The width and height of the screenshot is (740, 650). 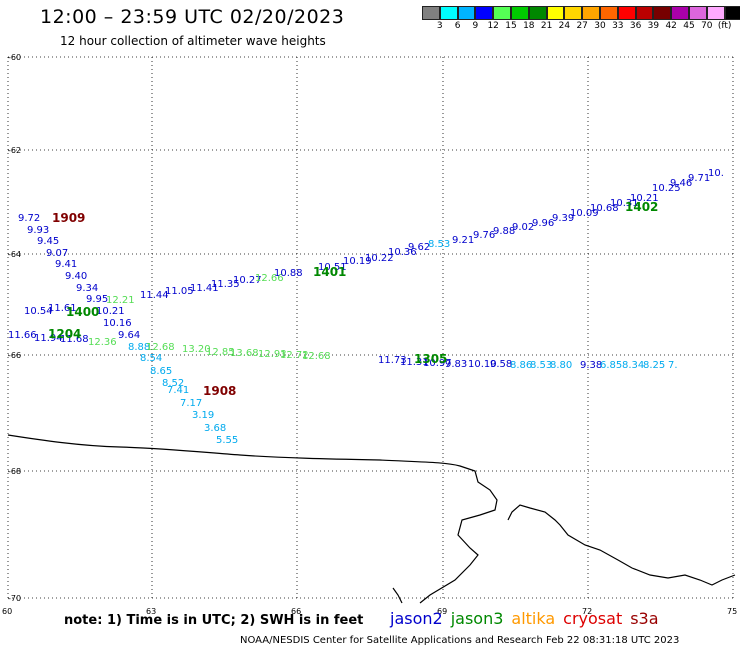 What do you see at coordinates (191, 403) in the screenshot?
I see `wave-height-value: 7.17` at bounding box center [191, 403].